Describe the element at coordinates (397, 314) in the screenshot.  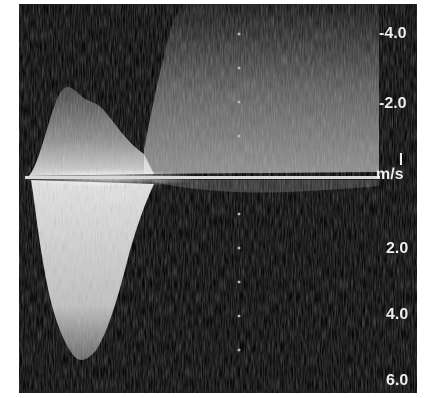
I see `scale-label-pos-4: 4.0` at that location.